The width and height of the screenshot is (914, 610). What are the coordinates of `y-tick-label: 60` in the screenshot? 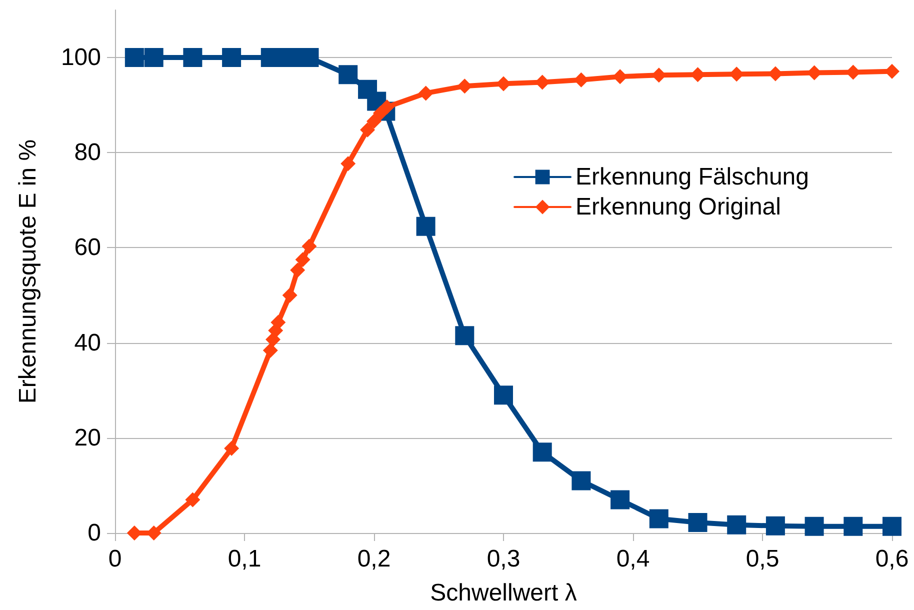 It's located at (87, 248).